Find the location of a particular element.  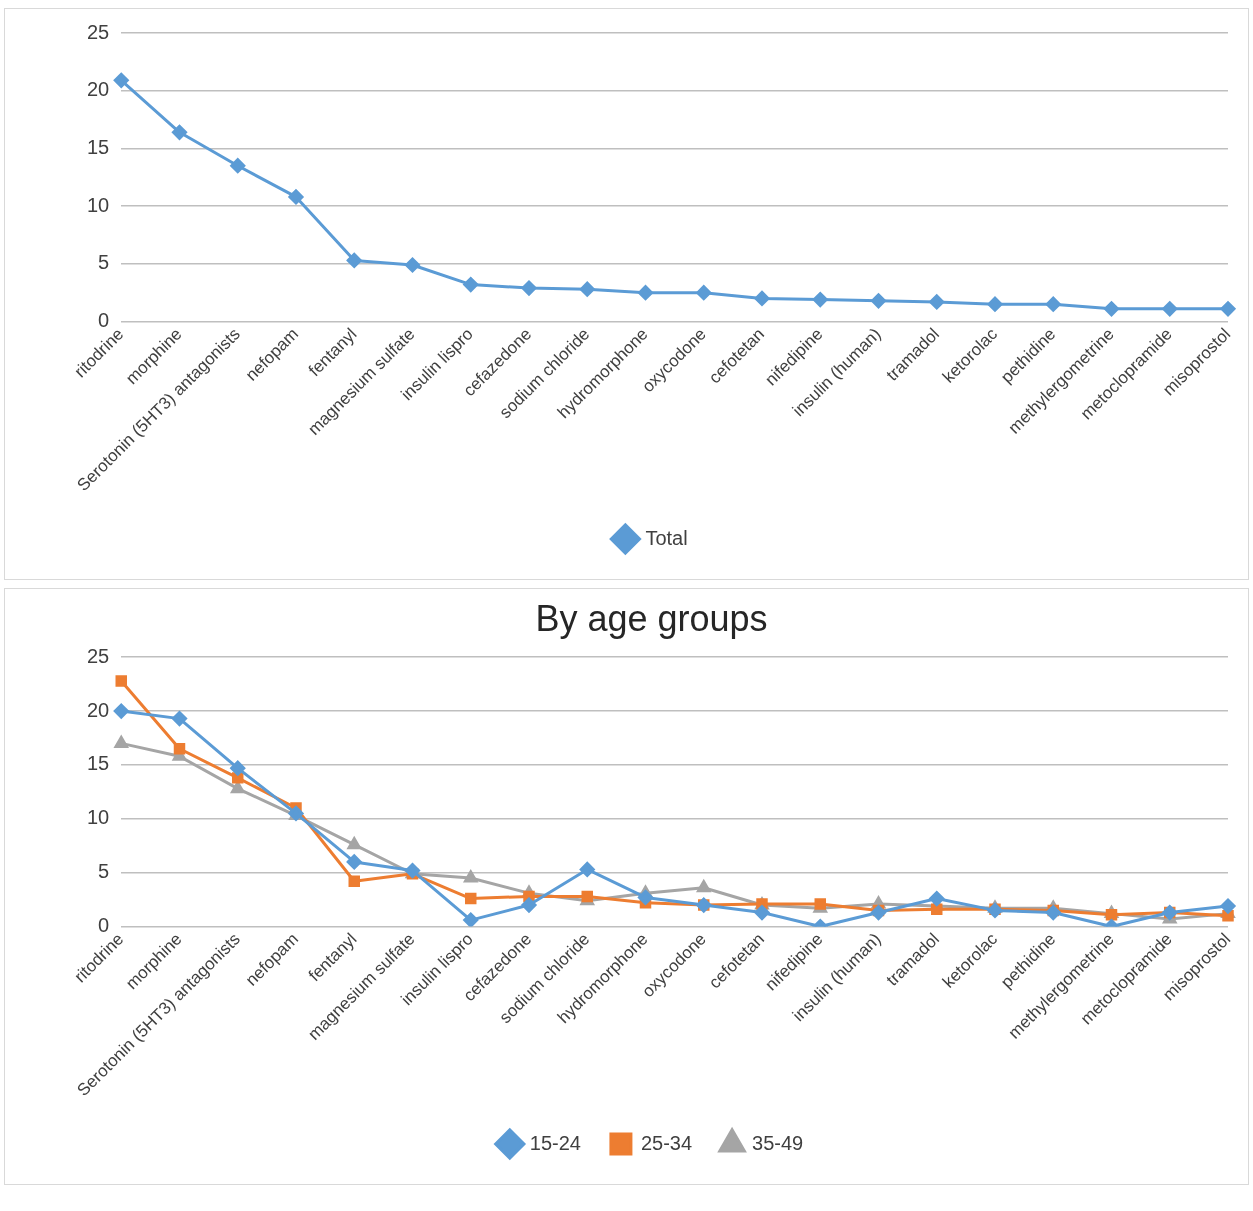

chart-title: By age groups is located at coordinates (651, 618).